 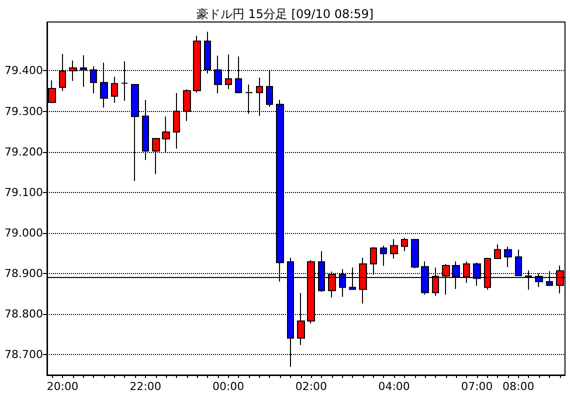 What do you see at coordinates (23, 111) in the screenshot?
I see `y-tick-label: 79.300` at bounding box center [23, 111].